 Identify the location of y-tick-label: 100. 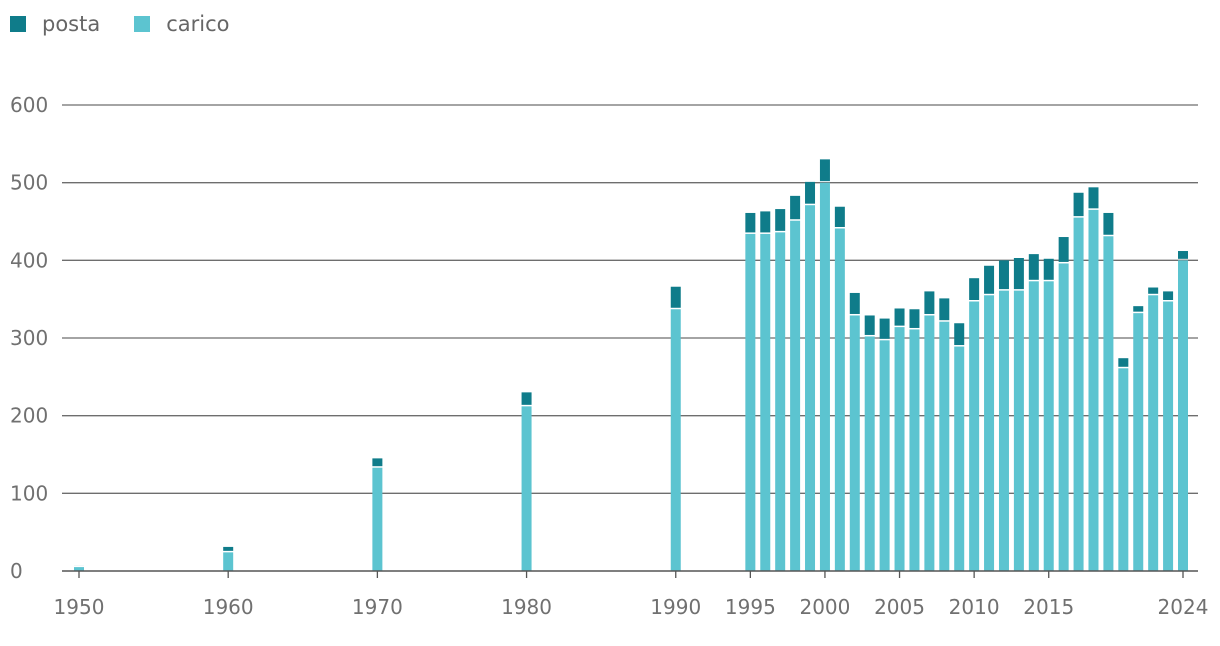
(29, 493).